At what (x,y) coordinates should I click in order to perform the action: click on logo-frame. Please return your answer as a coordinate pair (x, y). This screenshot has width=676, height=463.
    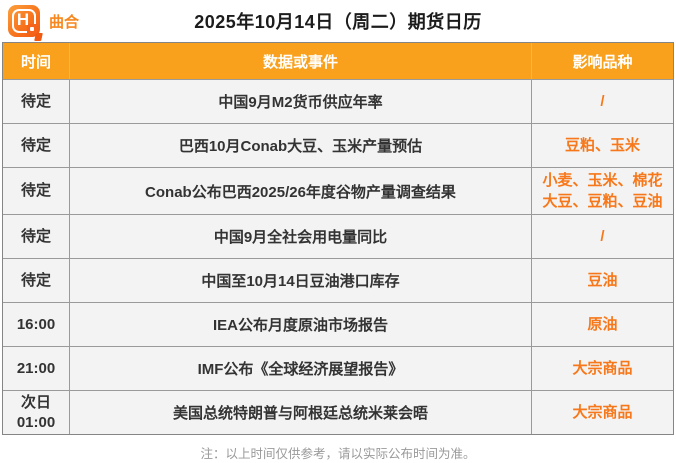
    Looking at the image, I should click on (24, 21).